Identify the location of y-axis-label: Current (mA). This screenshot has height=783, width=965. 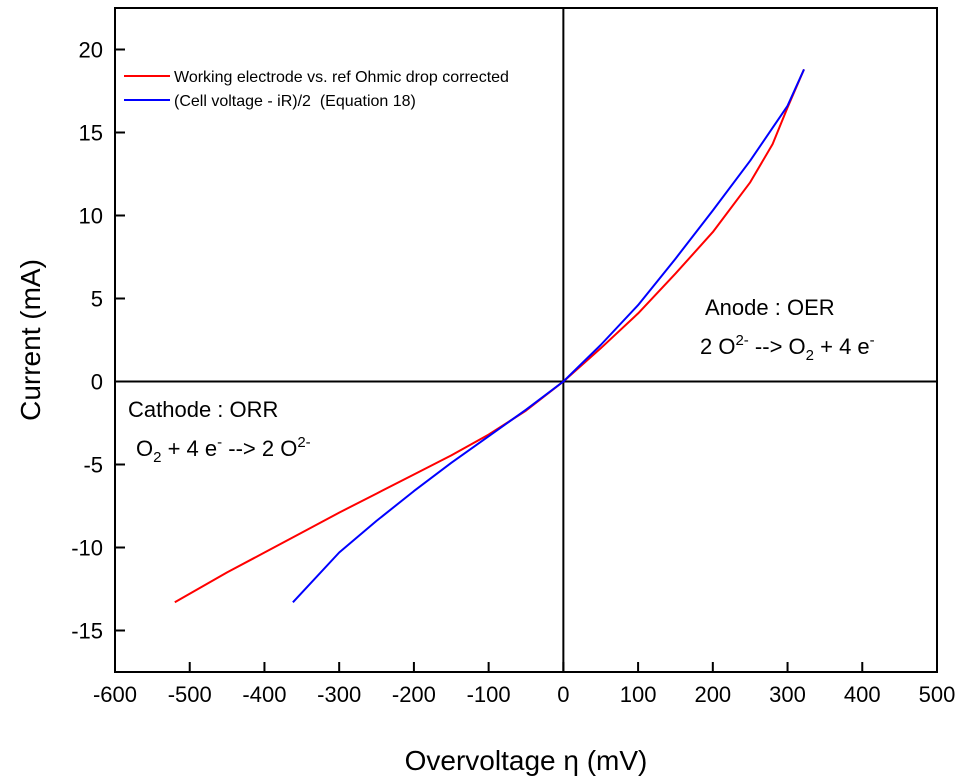
(30, 340).